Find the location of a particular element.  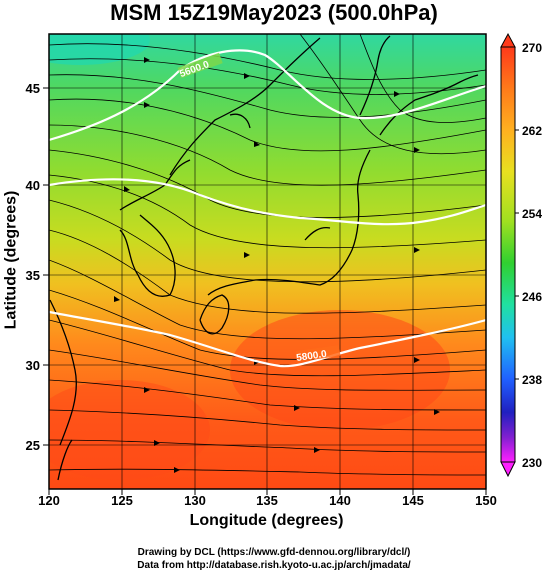

colorbar-tick-label: 262 is located at coordinates (532, 131).